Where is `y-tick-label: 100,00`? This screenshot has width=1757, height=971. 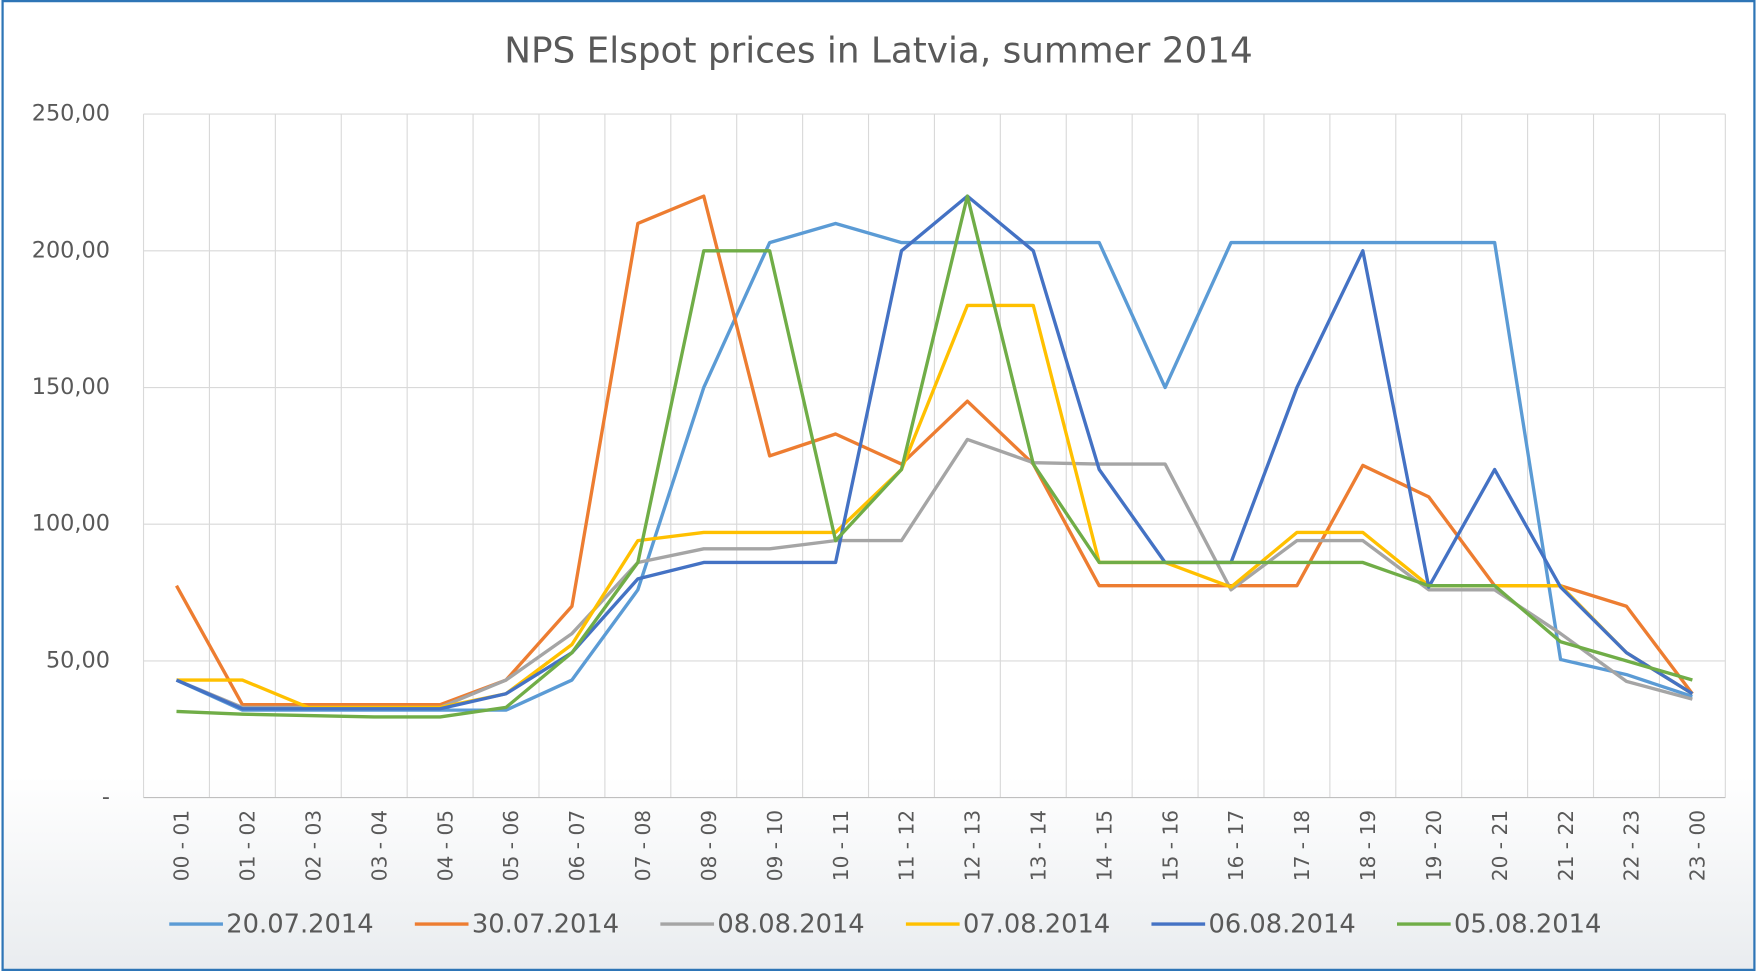 y-tick-label: 100,00 is located at coordinates (71, 524).